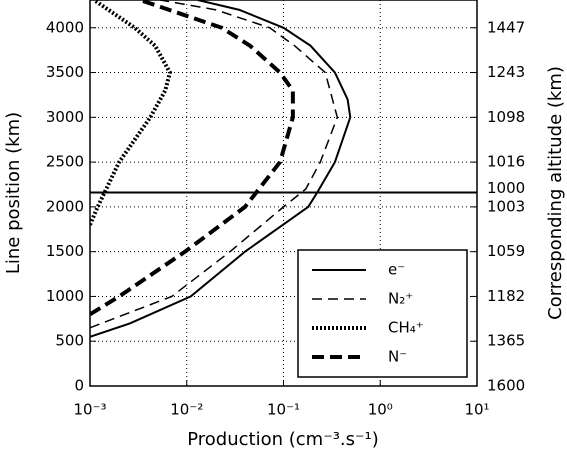 This screenshot has width=567, height=458. Describe the element at coordinates (69, 341) in the screenshot. I see `y-tick-label: 500` at that location.